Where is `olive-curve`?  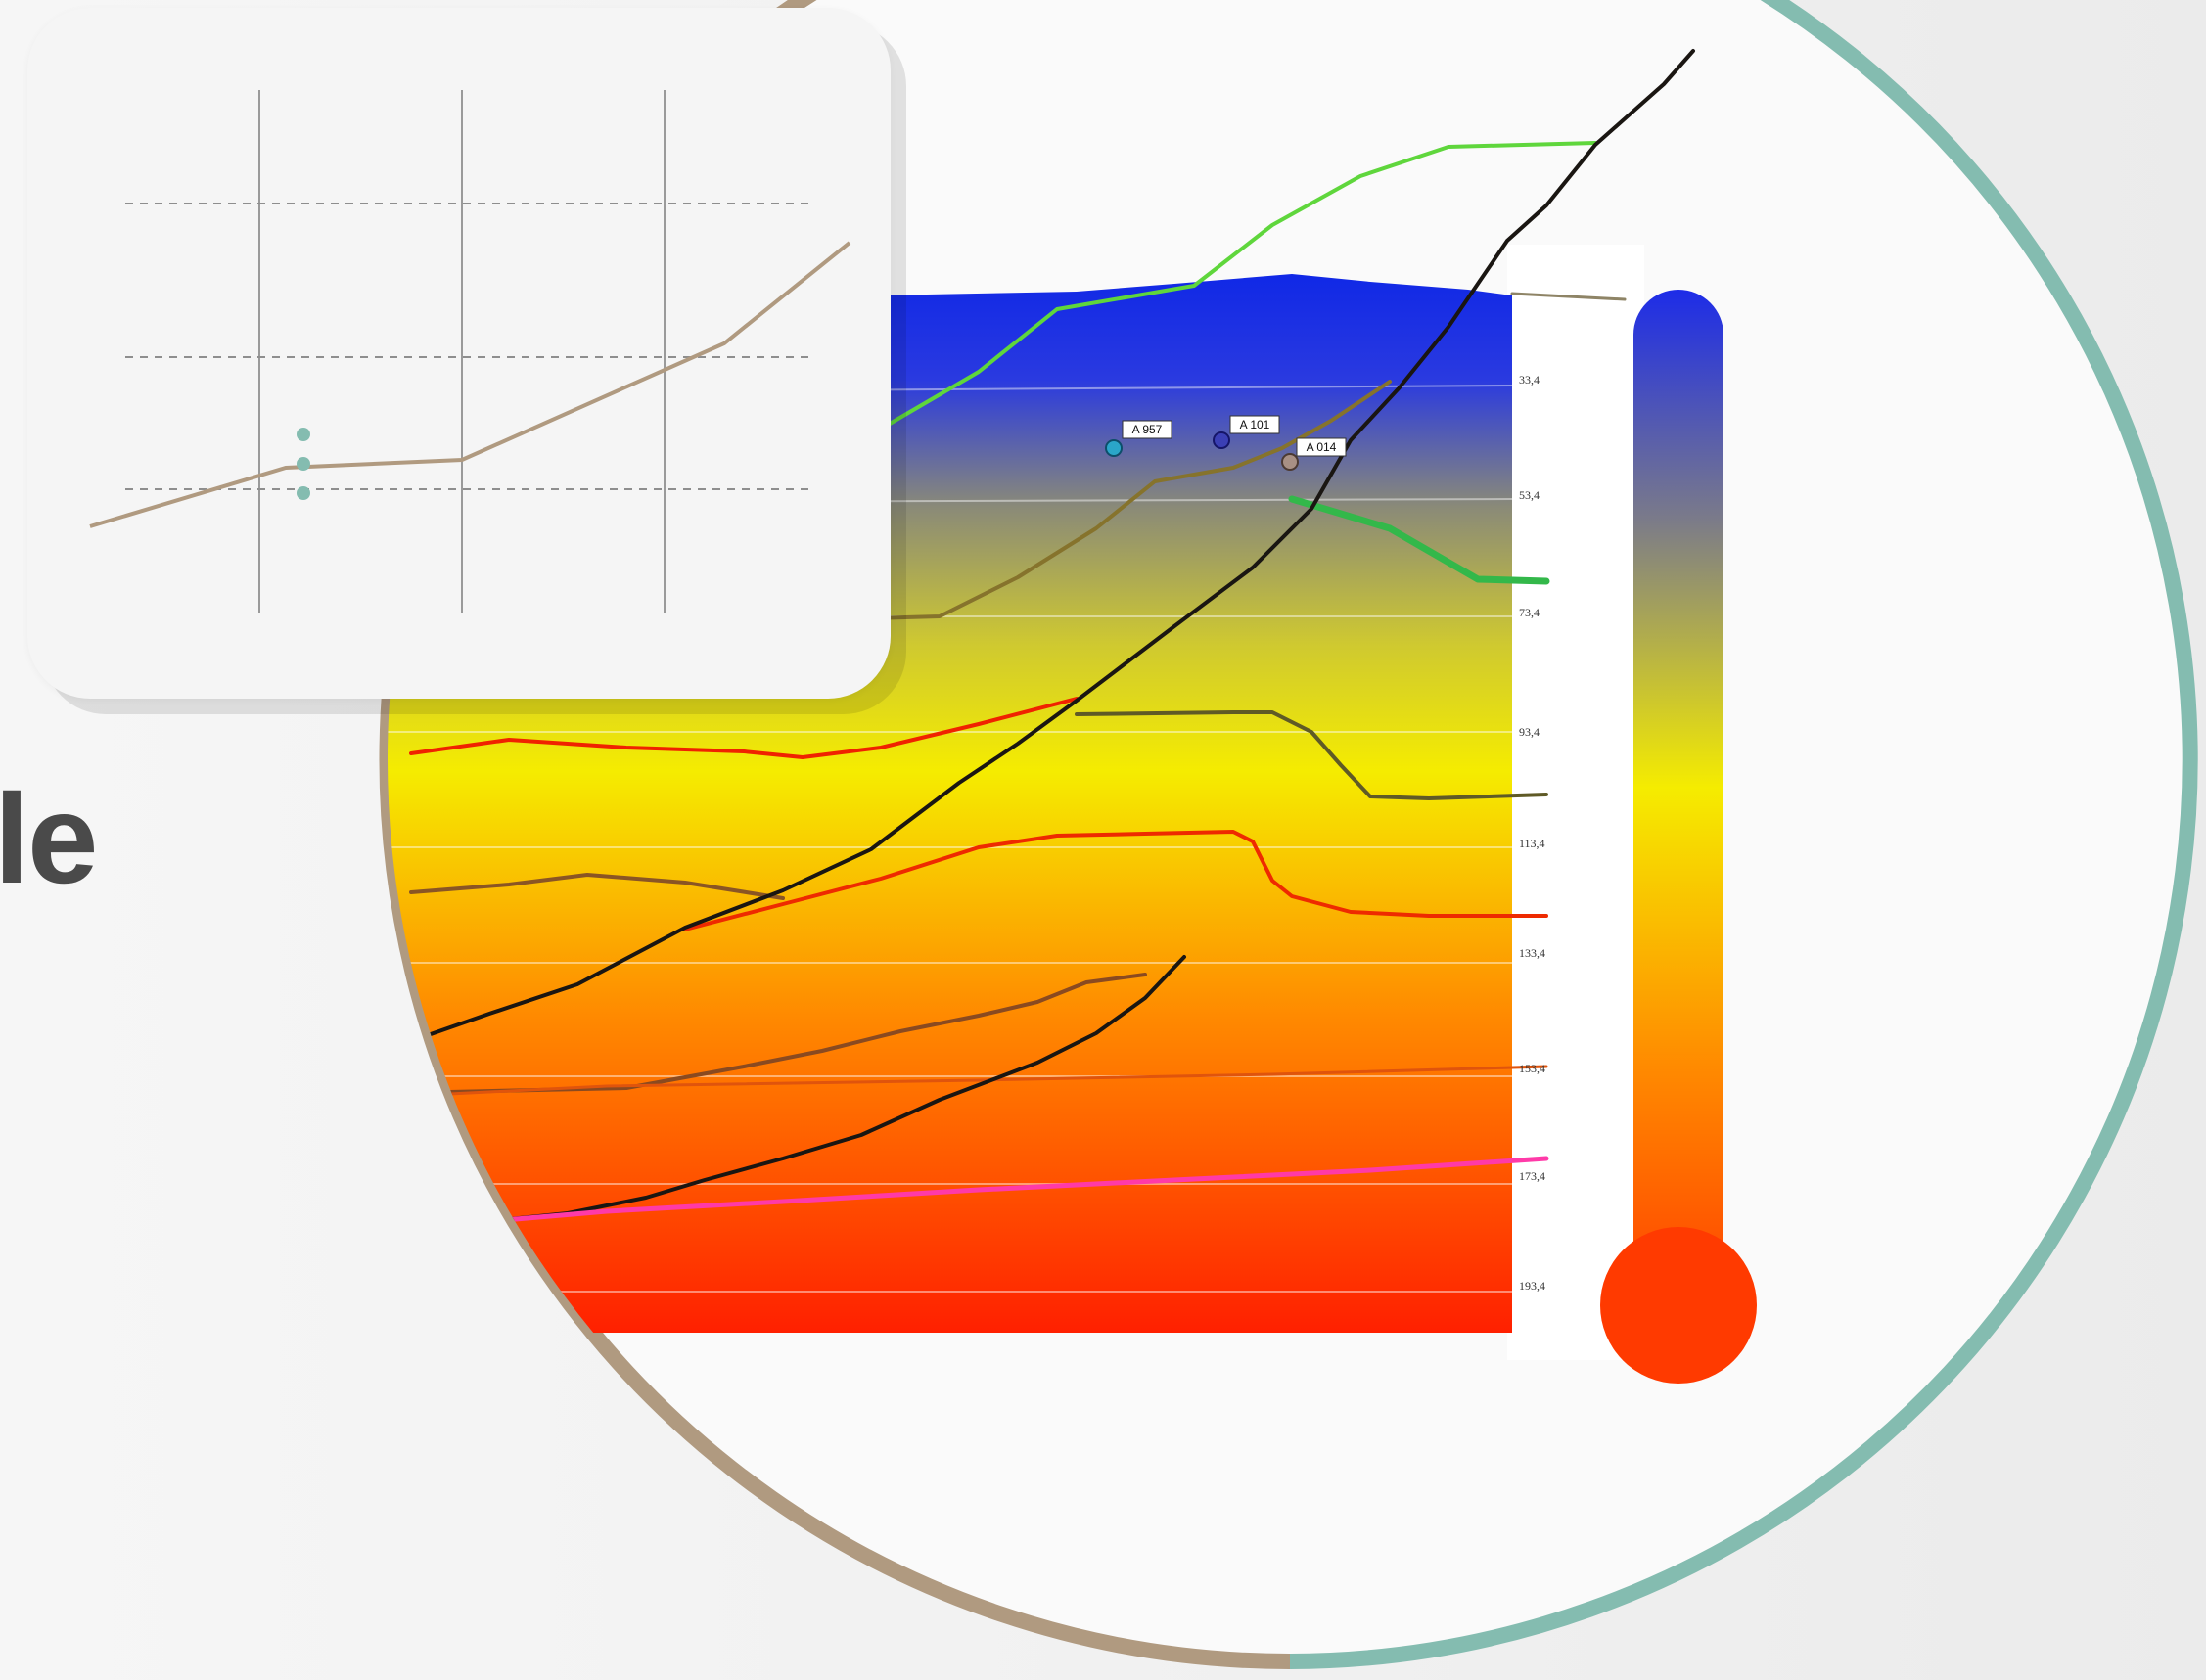
olive-curve is located at coordinates (1130, 500).